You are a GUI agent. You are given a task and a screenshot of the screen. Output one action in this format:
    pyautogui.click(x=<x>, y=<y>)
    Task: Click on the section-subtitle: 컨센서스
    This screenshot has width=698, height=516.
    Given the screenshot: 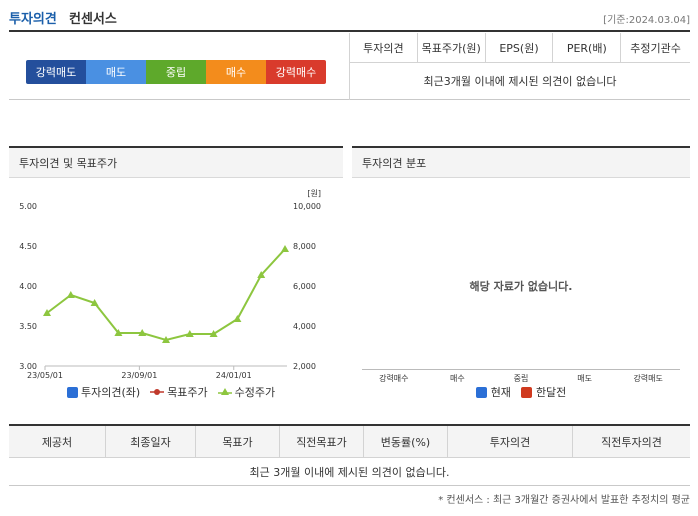 What is the action you would take?
    pyautogui.click(x=93, y=19)
    